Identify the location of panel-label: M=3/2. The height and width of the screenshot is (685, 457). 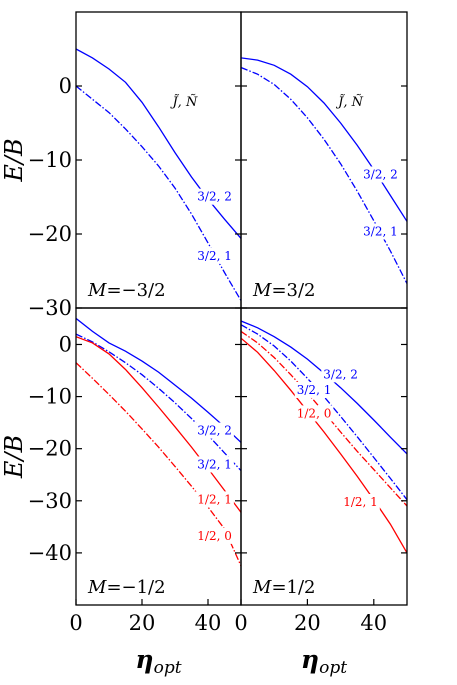
(284, 290).